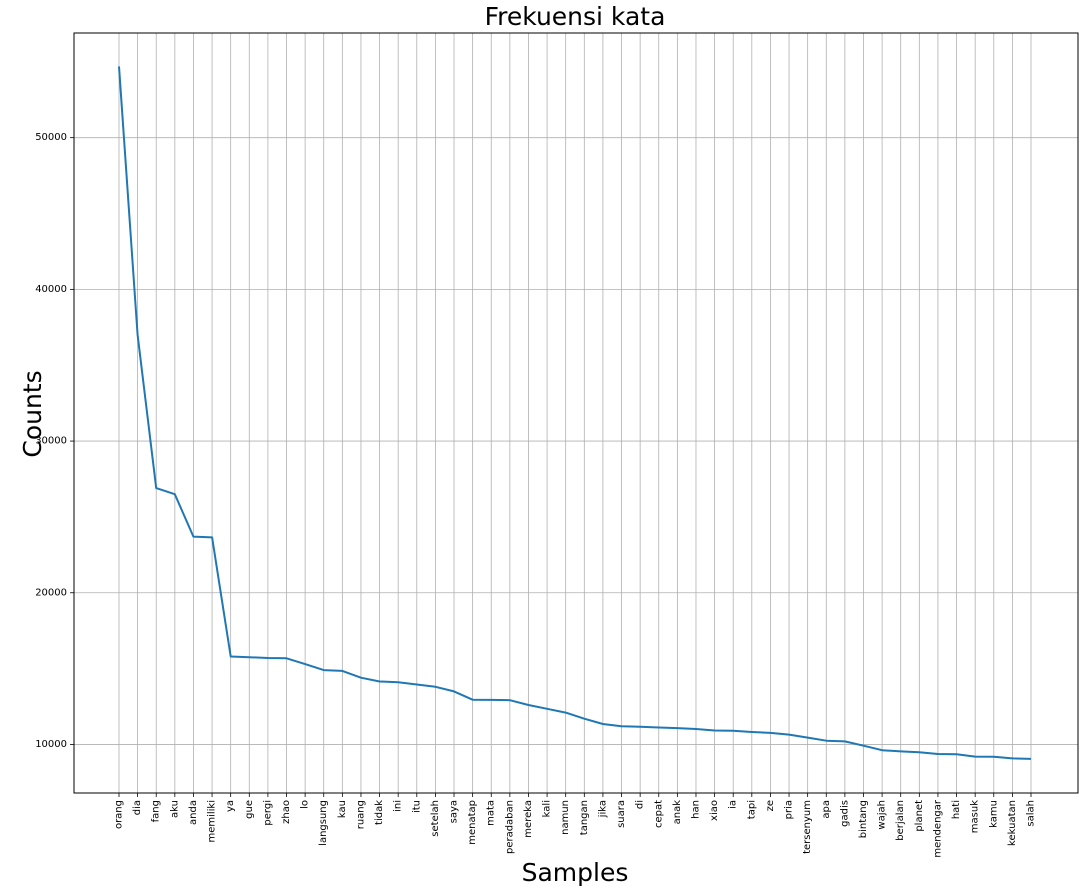  Describe the element at coordinates (956, 809) in the screenshot. I see `x-tick-label: hati` at that location.